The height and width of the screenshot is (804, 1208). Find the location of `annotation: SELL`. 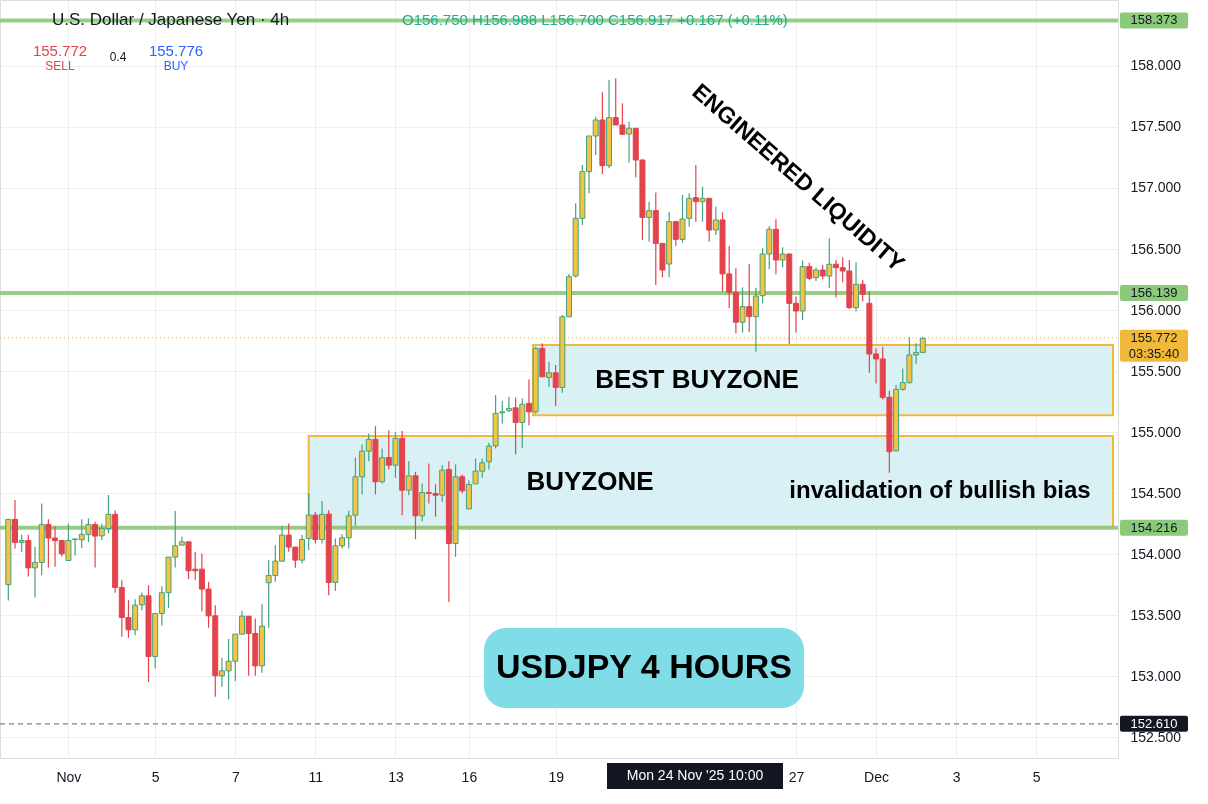

annotation: SELL is located at coordinates (60, 66).